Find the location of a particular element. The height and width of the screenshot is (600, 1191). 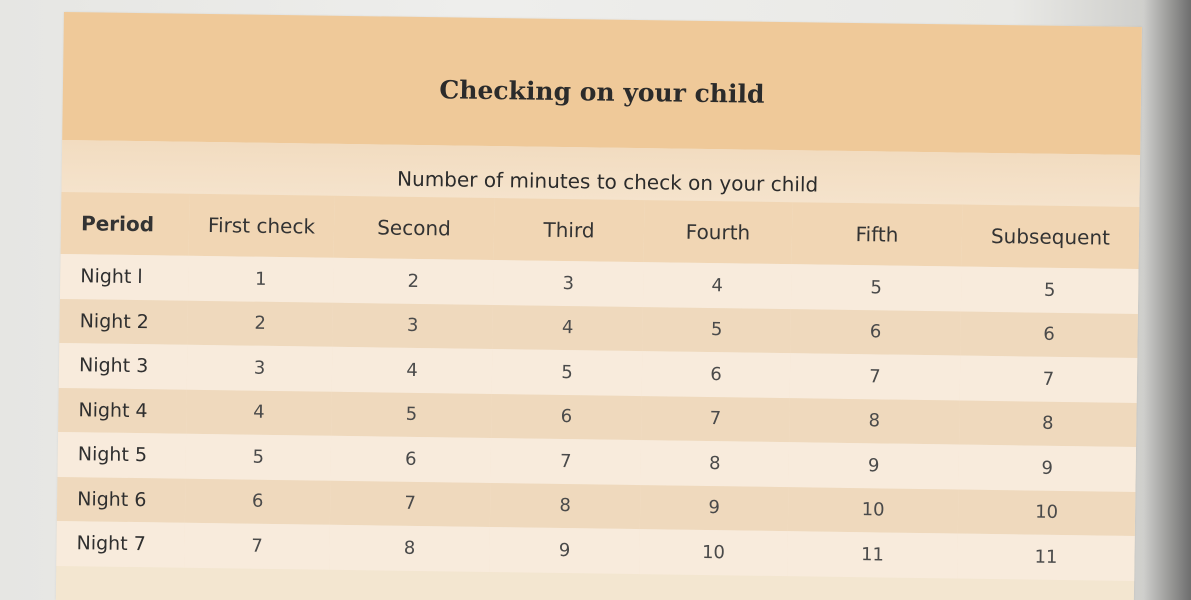

table-subtitle: Number of minutes to check on your child is located at coordinates (607, 181).